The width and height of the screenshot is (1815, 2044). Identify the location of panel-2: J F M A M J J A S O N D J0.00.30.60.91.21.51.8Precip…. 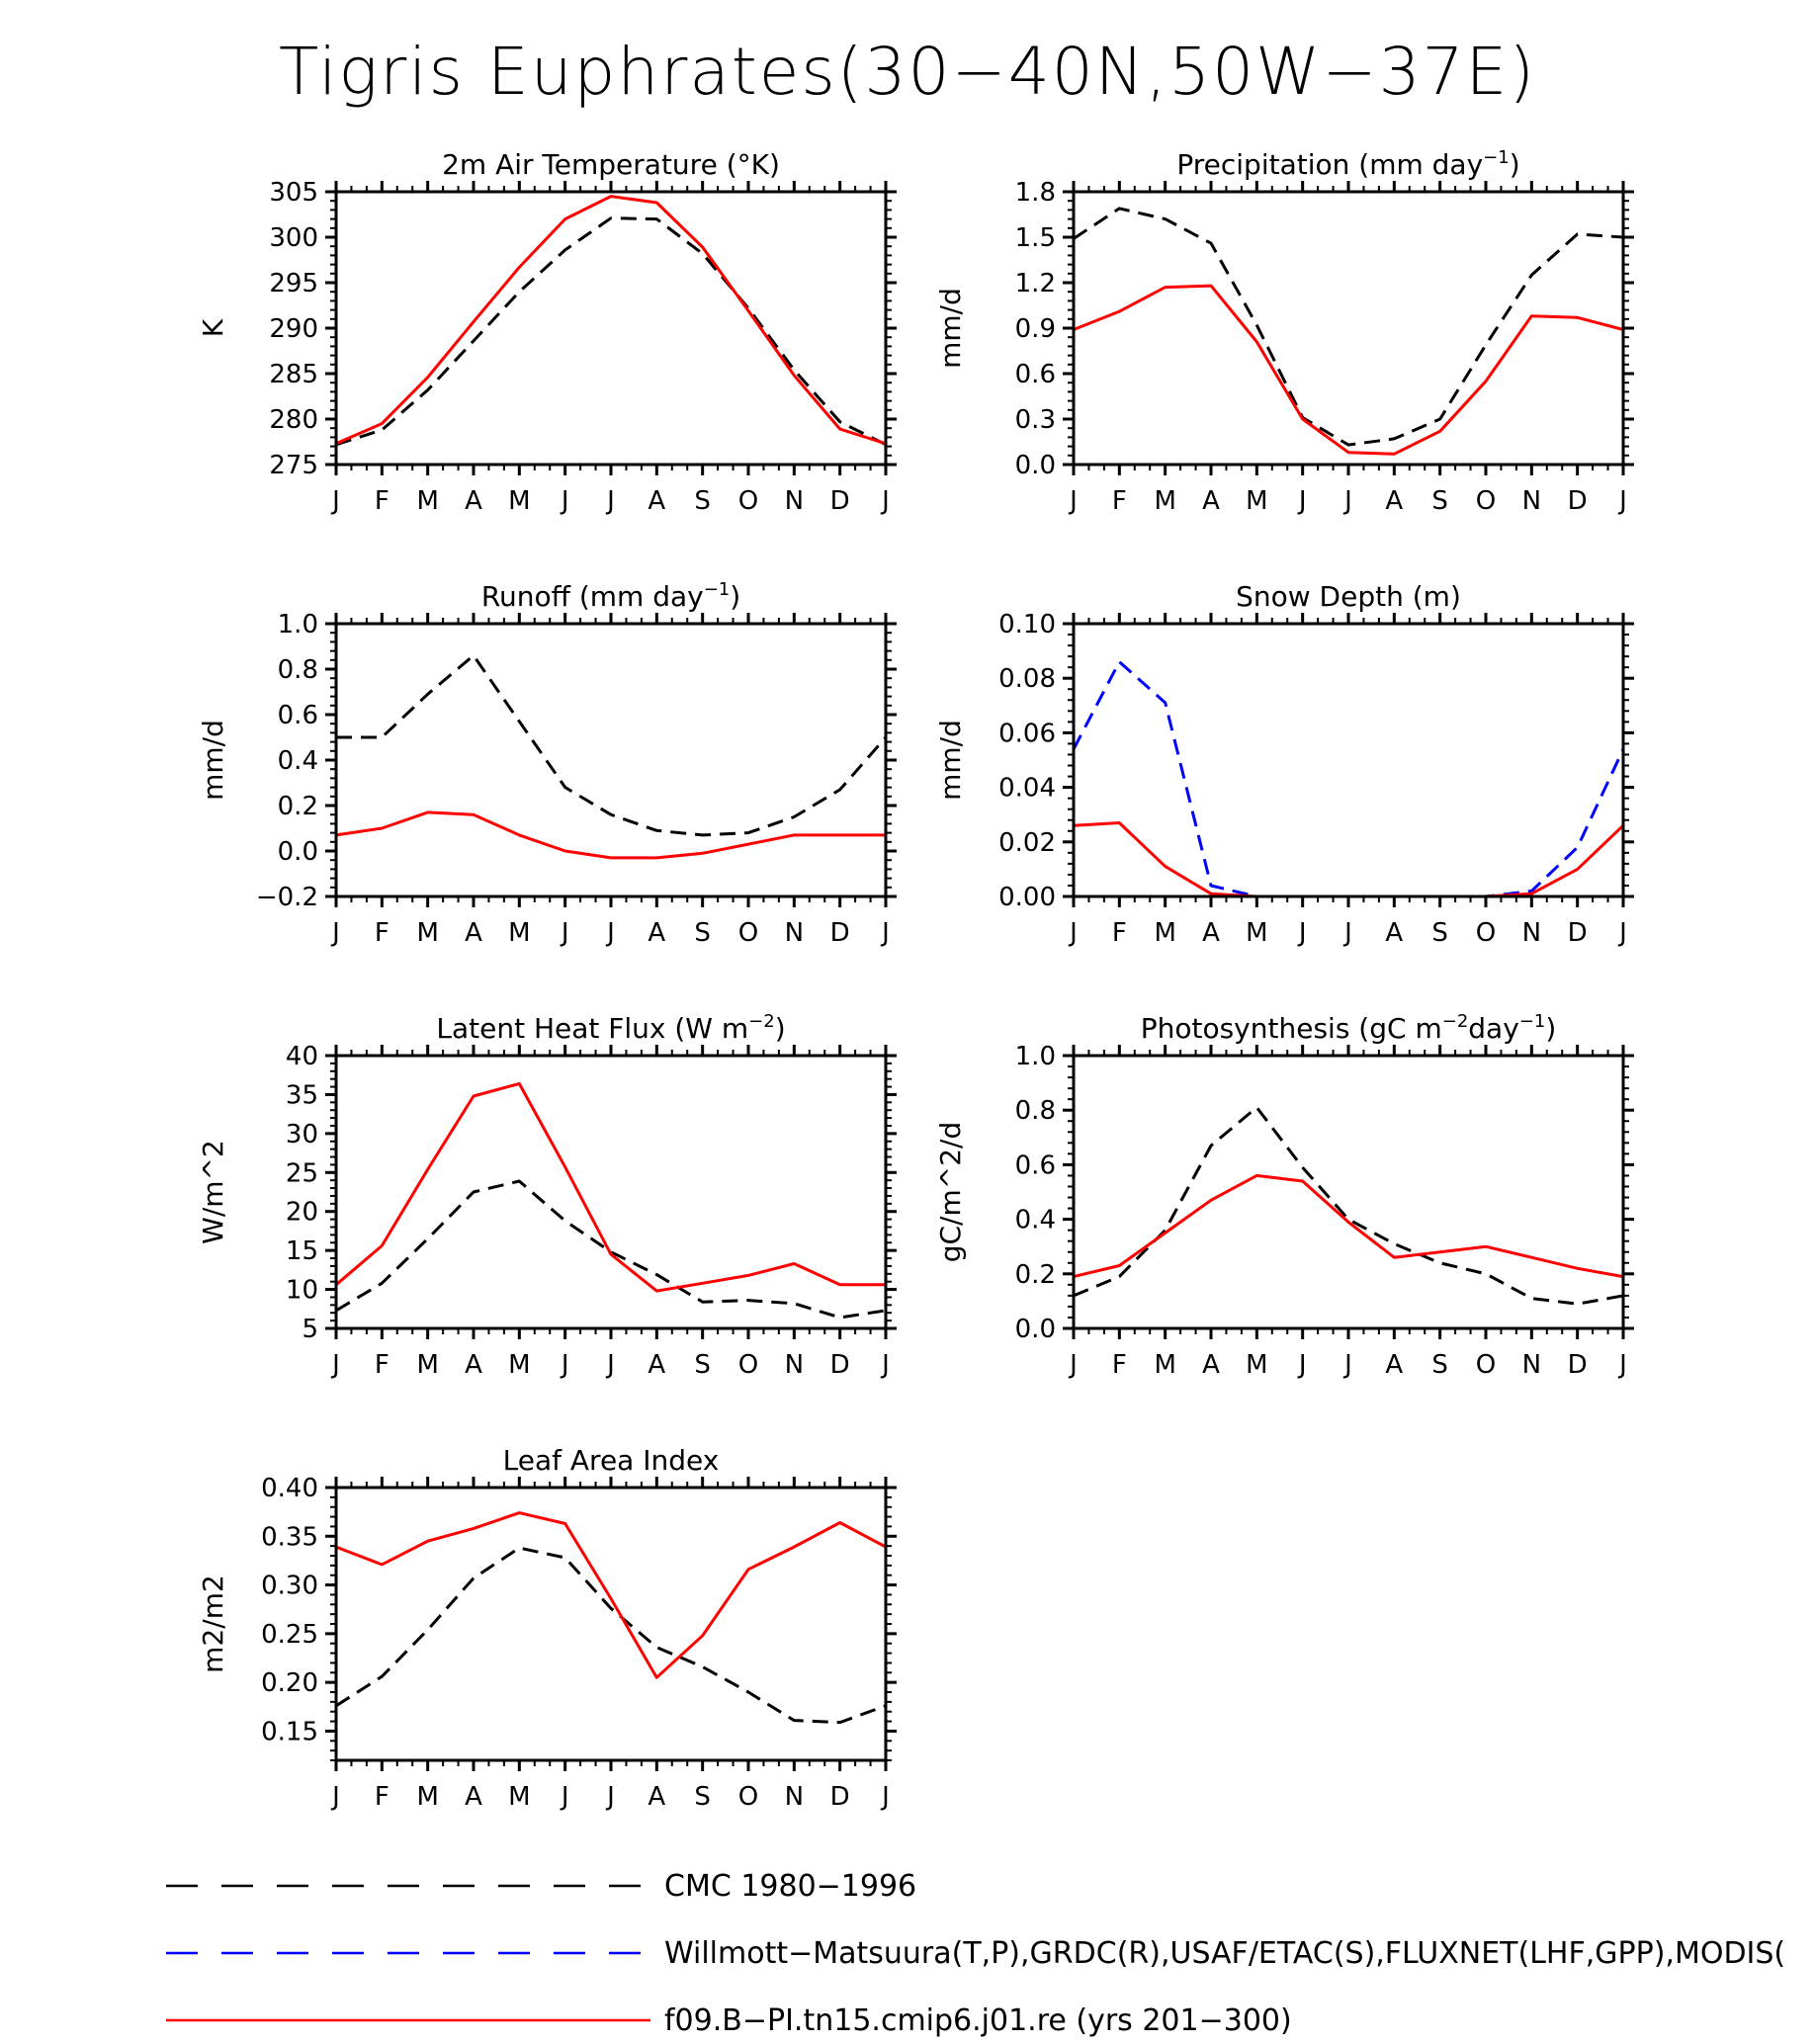
(1284, 331).